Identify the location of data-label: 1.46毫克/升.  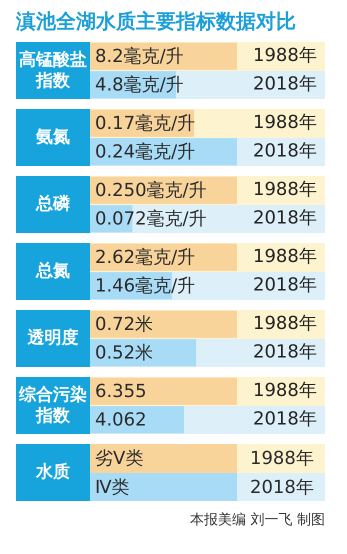
(145, 285).